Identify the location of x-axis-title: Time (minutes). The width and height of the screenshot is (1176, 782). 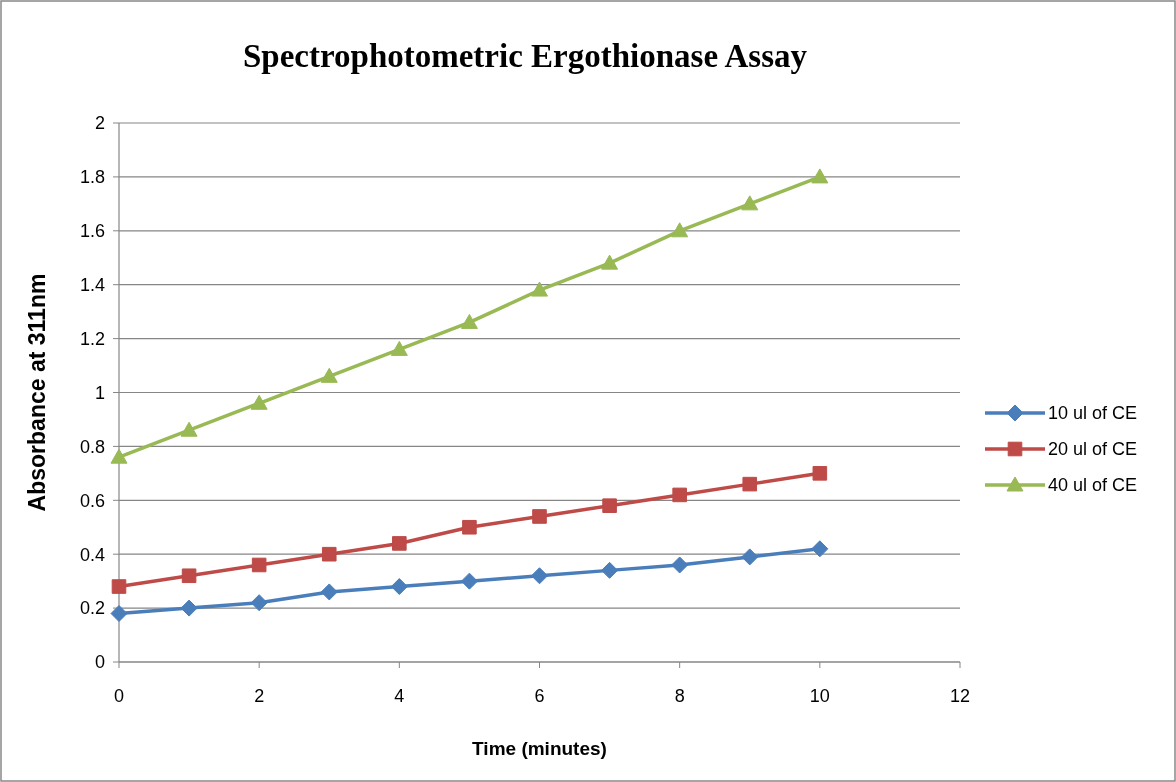
(539, 748).